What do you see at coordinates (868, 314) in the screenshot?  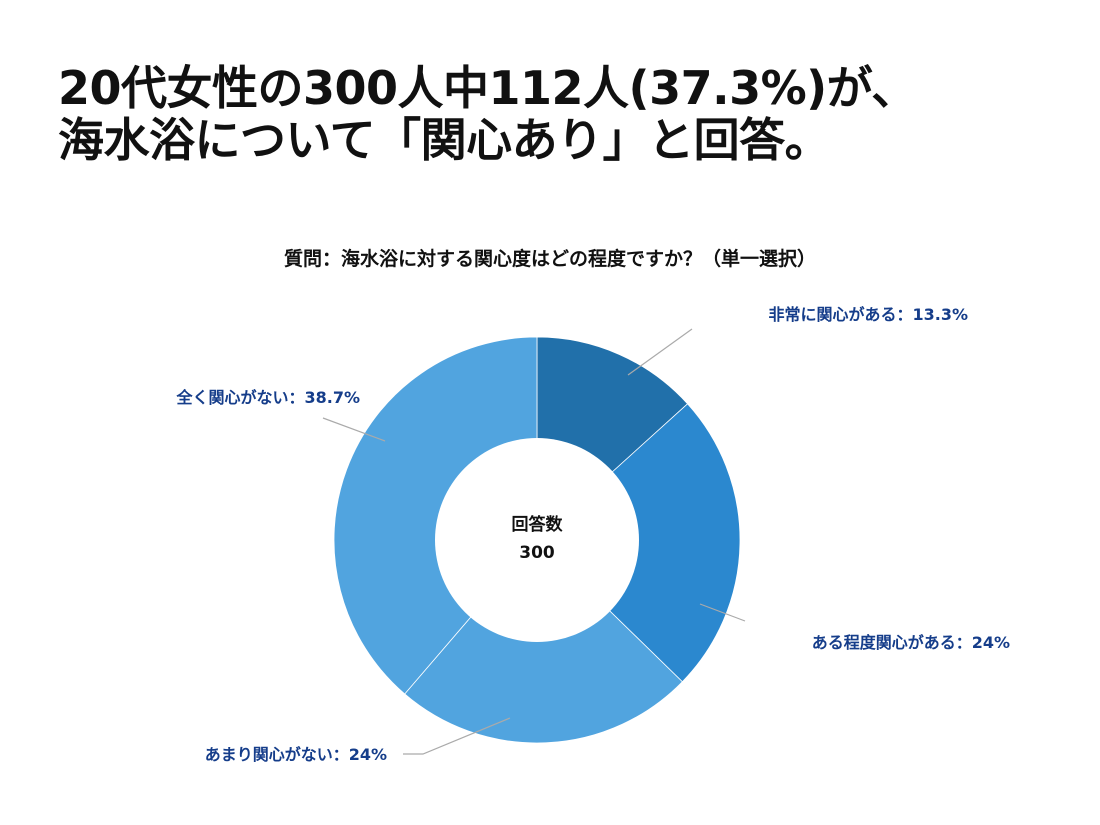 I see `slice-label-1: 非常に関心がある：13.3%` at bounding box center [868, 314].